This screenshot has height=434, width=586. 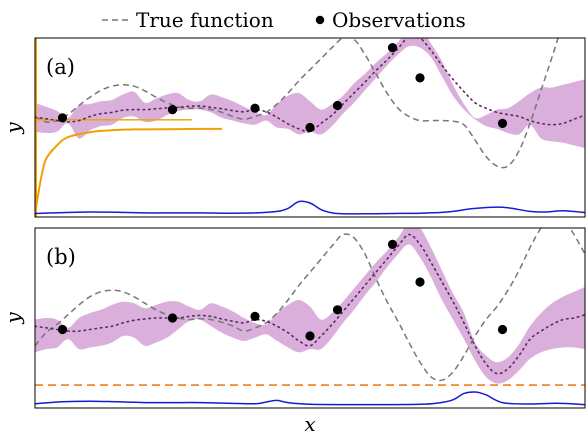 What do you see at coordinates (61, 257) in the screenshot?
I see `panel-b-label: (b)` at bounding box center [61, 257].